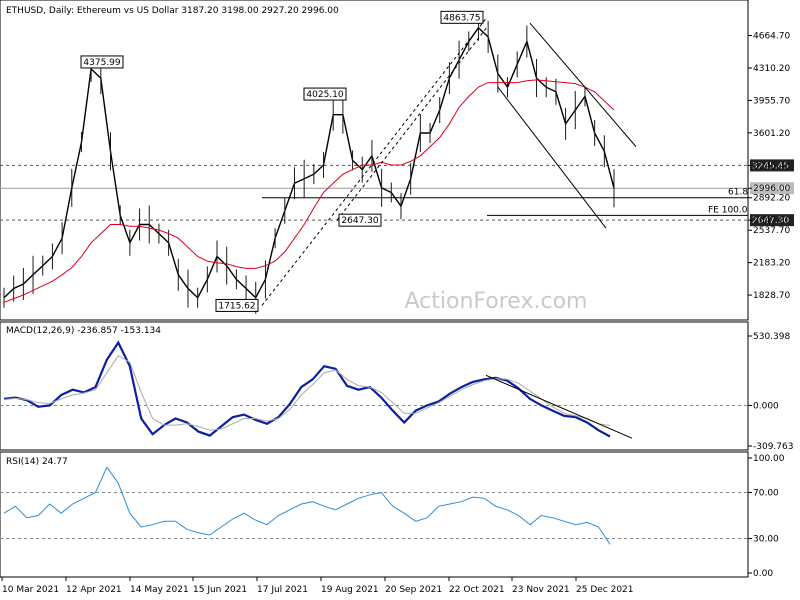 The height and width of the screenshot is (600, 800). What do you see at coordinates (350, 590) in the screenshot?
I see `x-tick-label: 19 Aug 2021` at bounding box center [350, 590].